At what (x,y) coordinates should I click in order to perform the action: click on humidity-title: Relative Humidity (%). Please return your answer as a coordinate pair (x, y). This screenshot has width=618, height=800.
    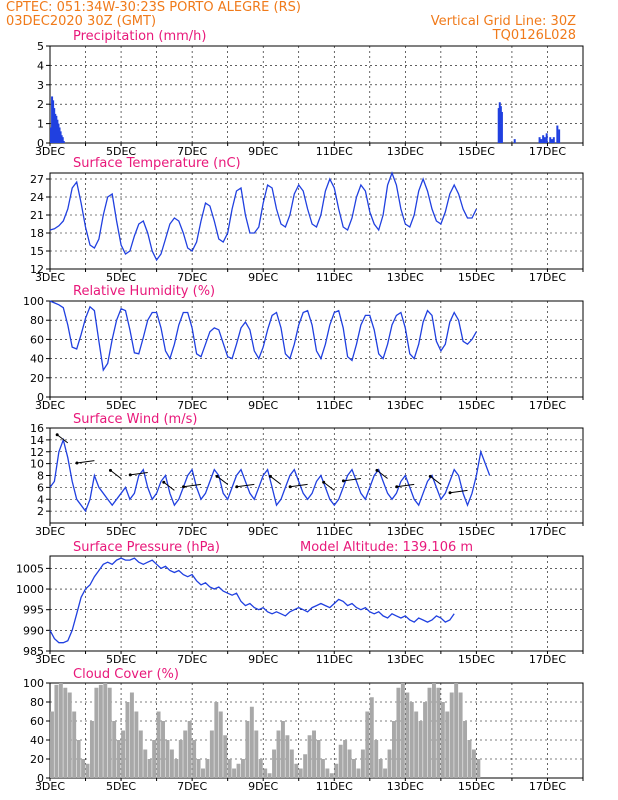
    Looking at the image, I should click on (144, 291).